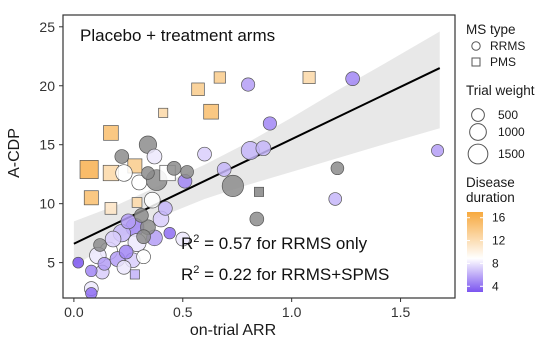 The width and height of the screenshot is (555, 349). I want to click on legend-size-label: 1000, so click(511, 132).